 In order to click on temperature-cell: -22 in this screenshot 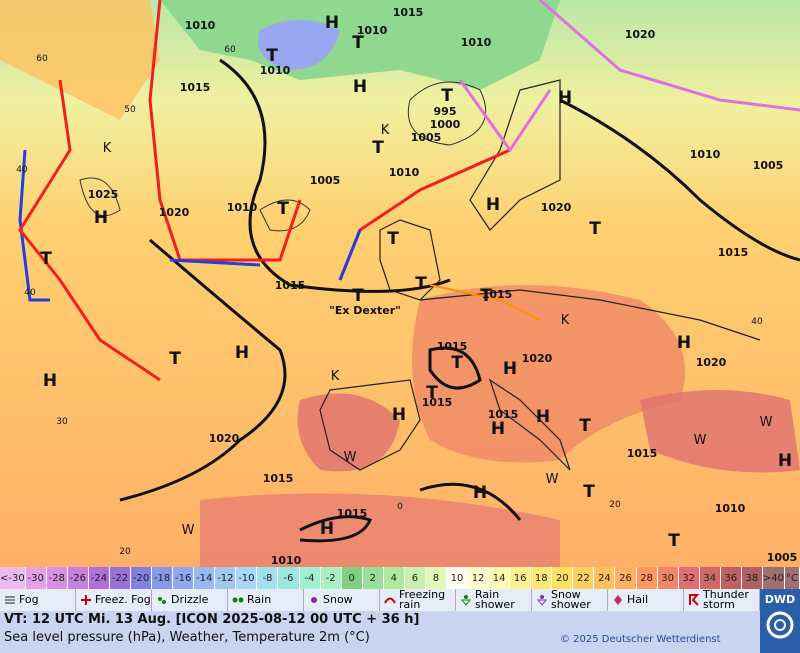, I will do `click(120, 578)`.